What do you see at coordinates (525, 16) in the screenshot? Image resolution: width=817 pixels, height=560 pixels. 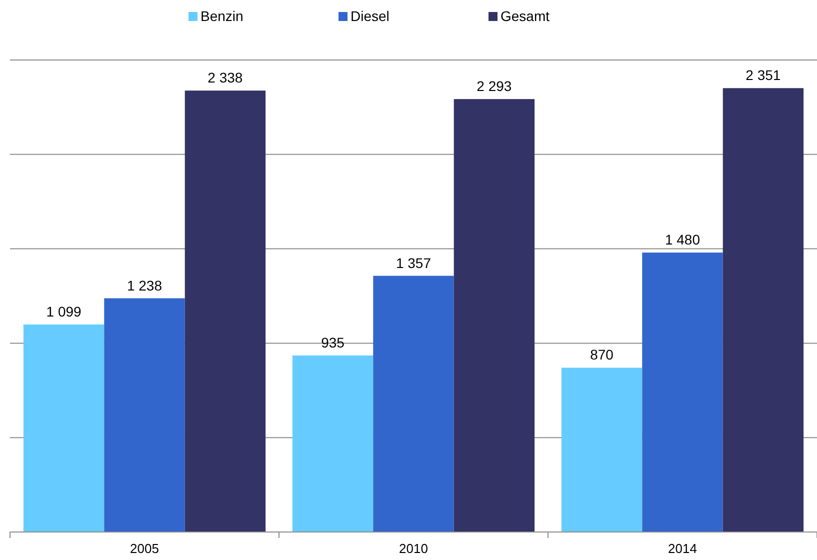 I see `legend-label: Gesamt` at bounding box center [525, 16].